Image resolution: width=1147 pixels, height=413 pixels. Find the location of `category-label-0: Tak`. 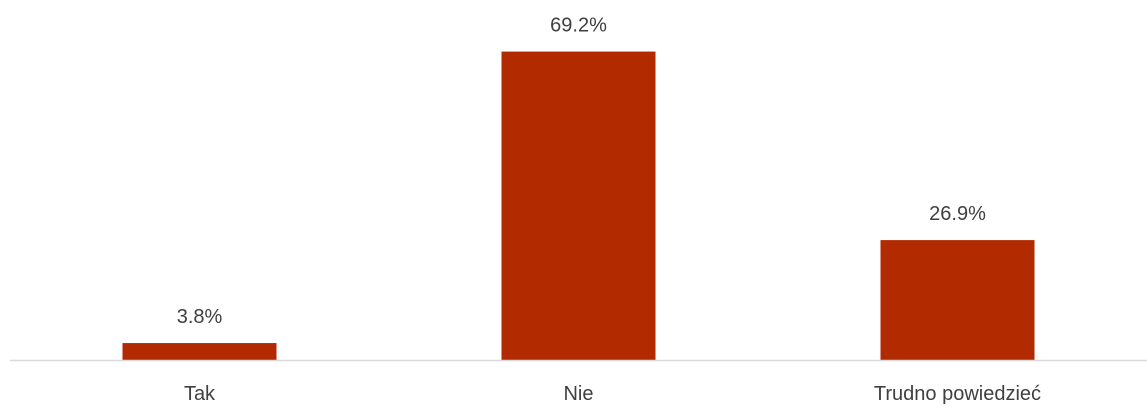

category-label-0: Tak is located at coordinates (200, 394).